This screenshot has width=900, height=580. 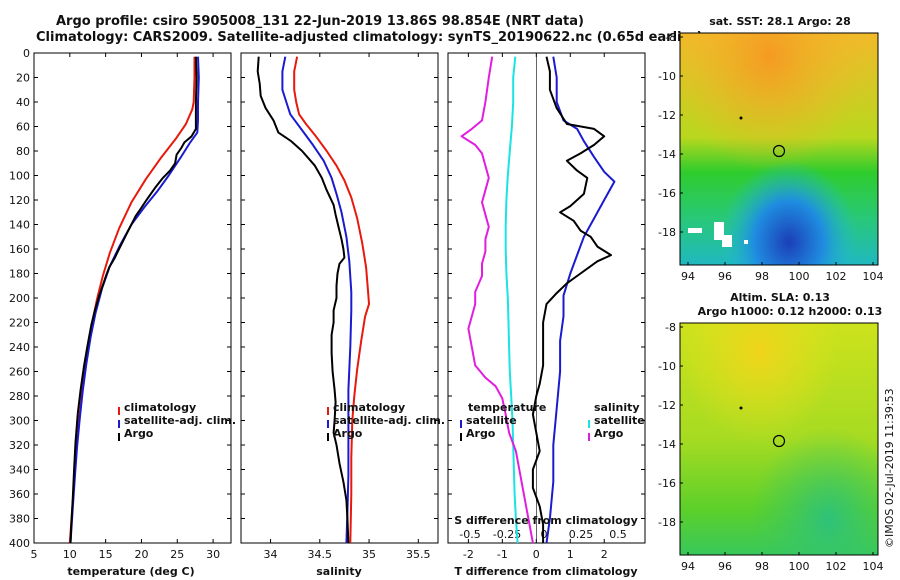 I want to click on x-tick-label: 35.5, so click(x=418, y=554).